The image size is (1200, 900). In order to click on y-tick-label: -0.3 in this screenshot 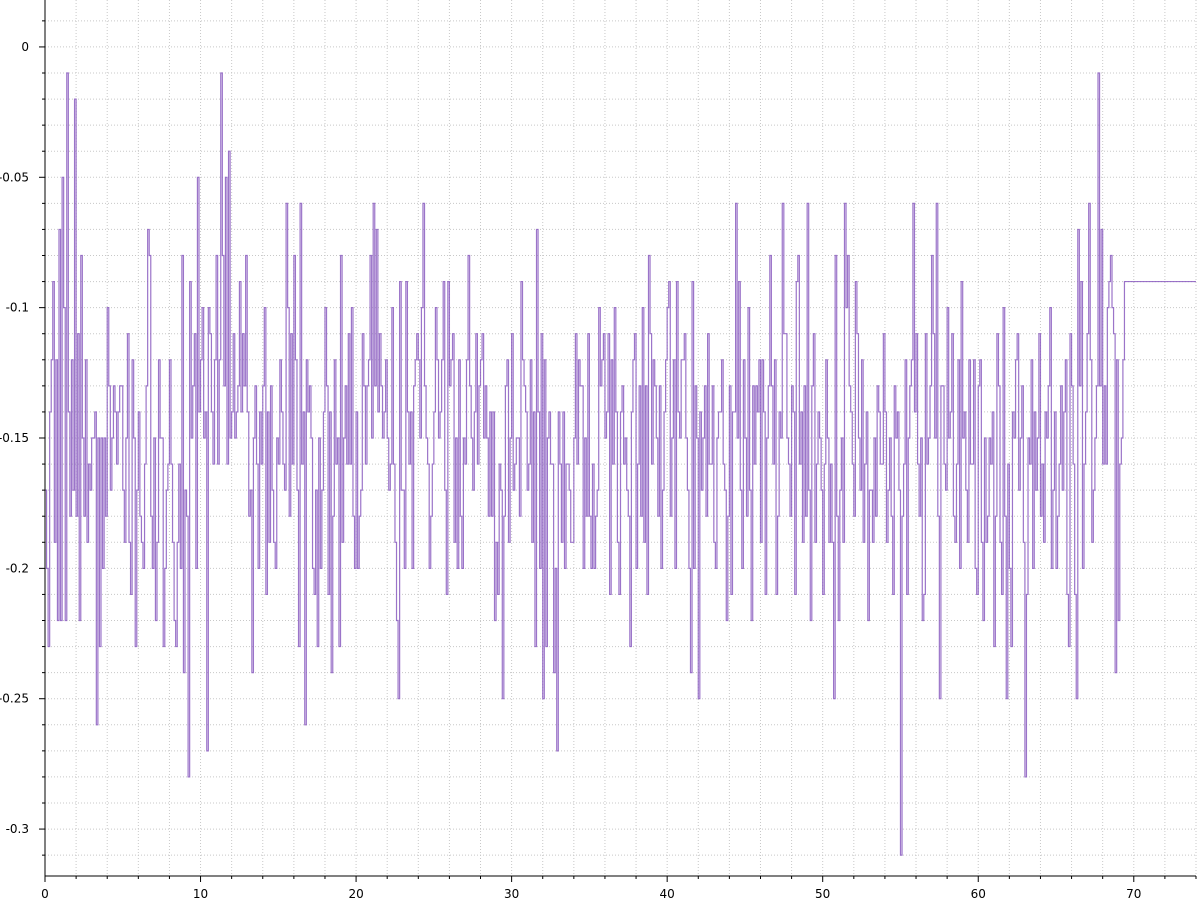, I will do `click(17, 829)`.